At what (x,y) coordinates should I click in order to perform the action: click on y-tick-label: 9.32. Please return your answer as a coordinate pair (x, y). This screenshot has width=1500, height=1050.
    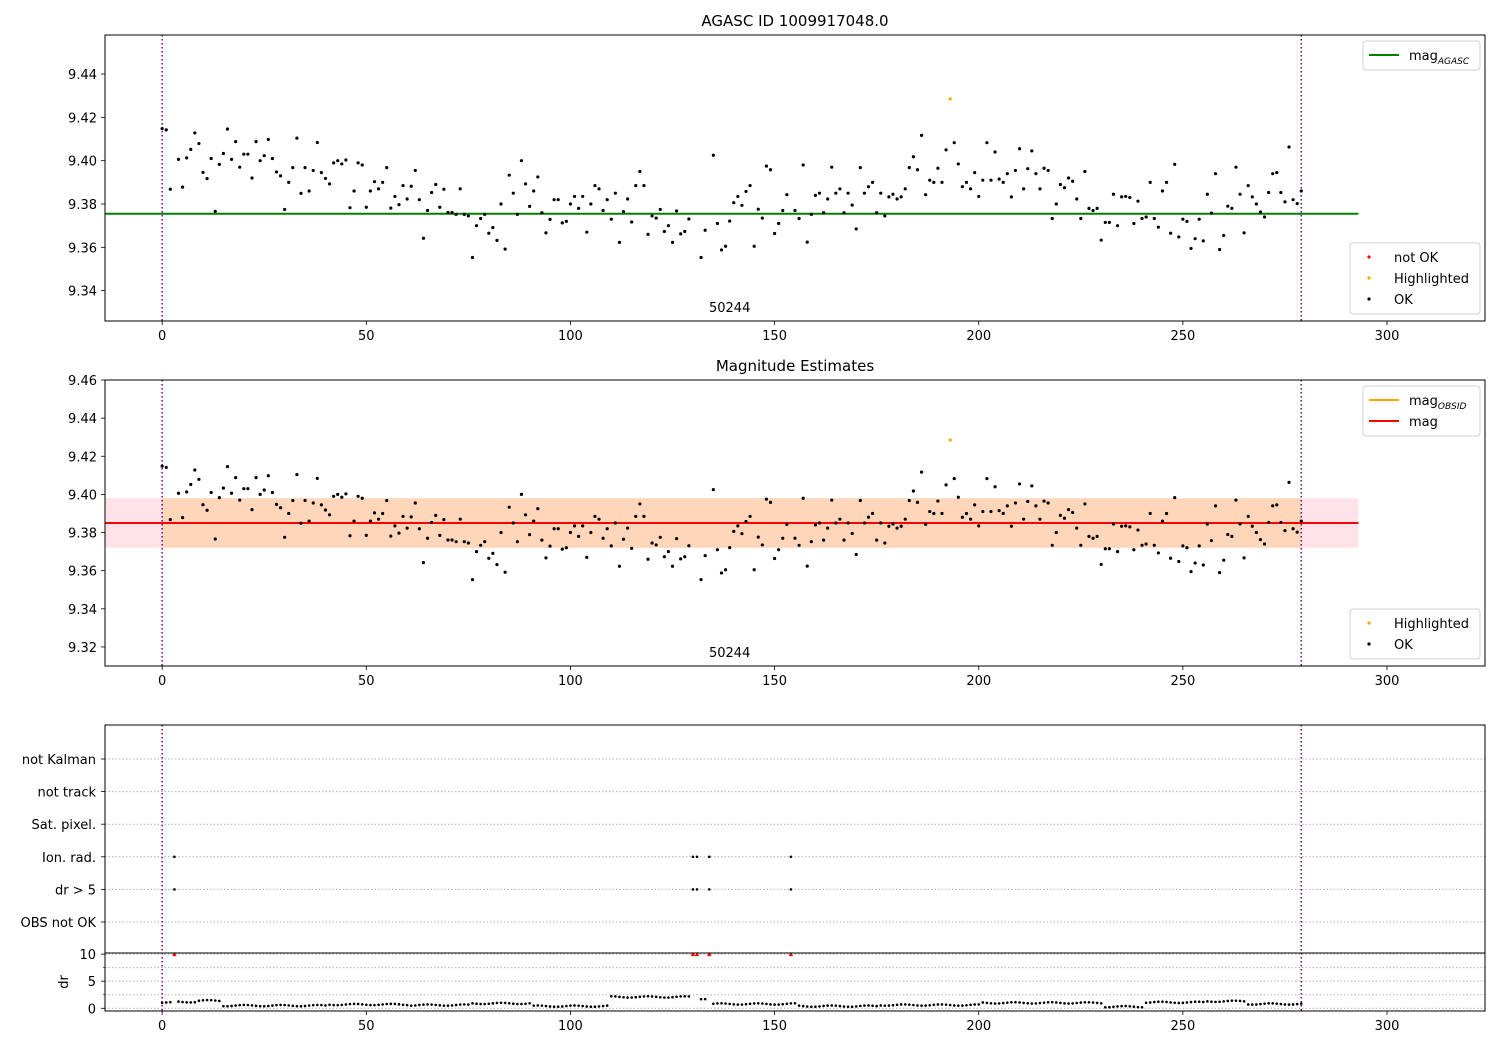
    Looking at the image, I should click on (82, 648).